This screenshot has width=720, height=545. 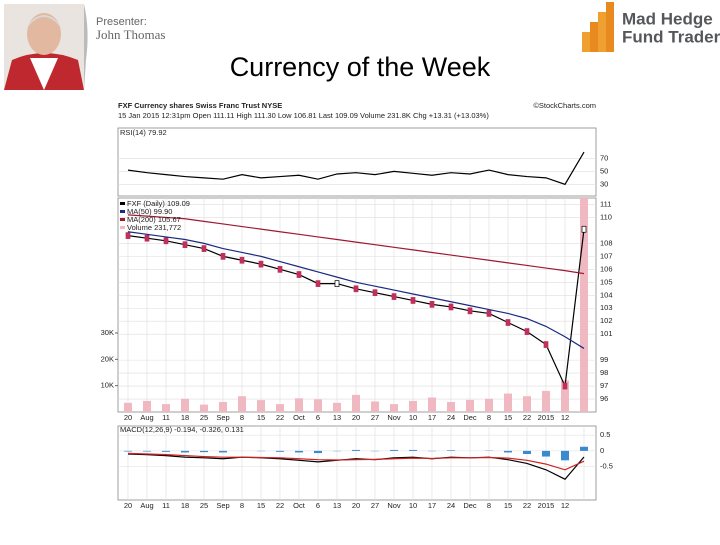 I want to click on x-tick-label: 2015, so click(x=546, y=505).